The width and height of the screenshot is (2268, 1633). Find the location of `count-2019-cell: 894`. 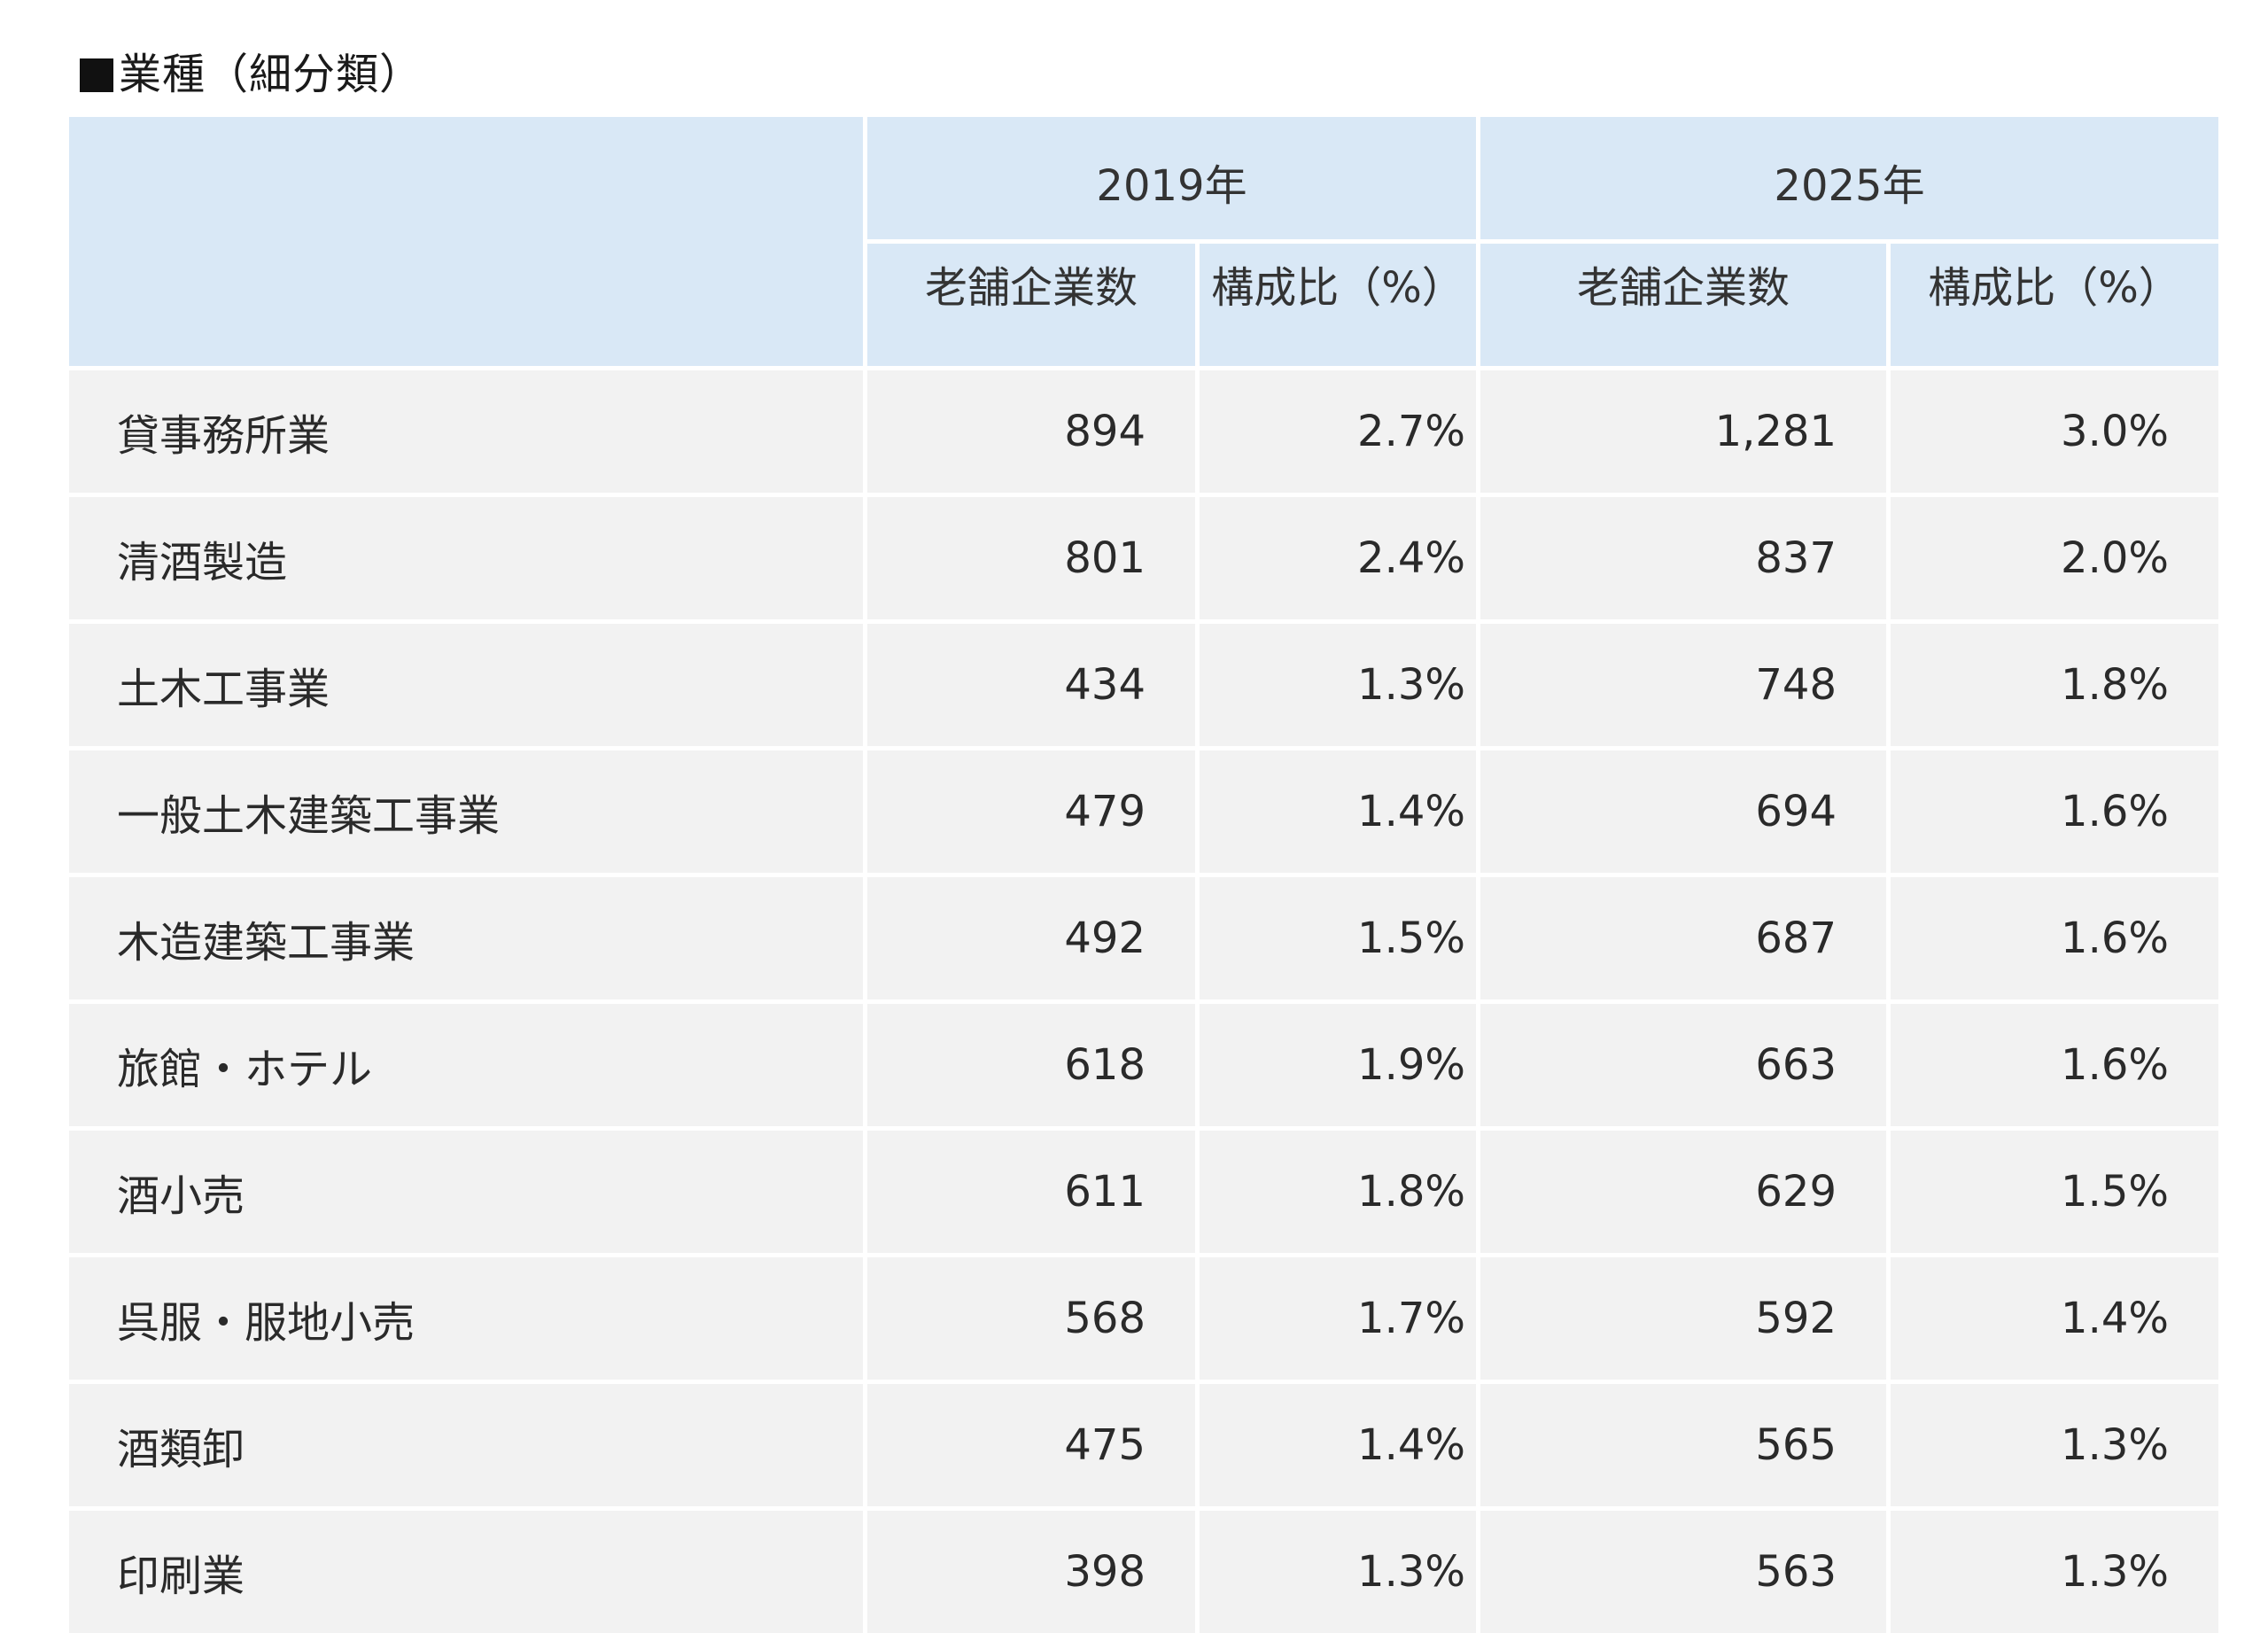

count-2019-cell: 894 is located at coordinates (1031, 431).